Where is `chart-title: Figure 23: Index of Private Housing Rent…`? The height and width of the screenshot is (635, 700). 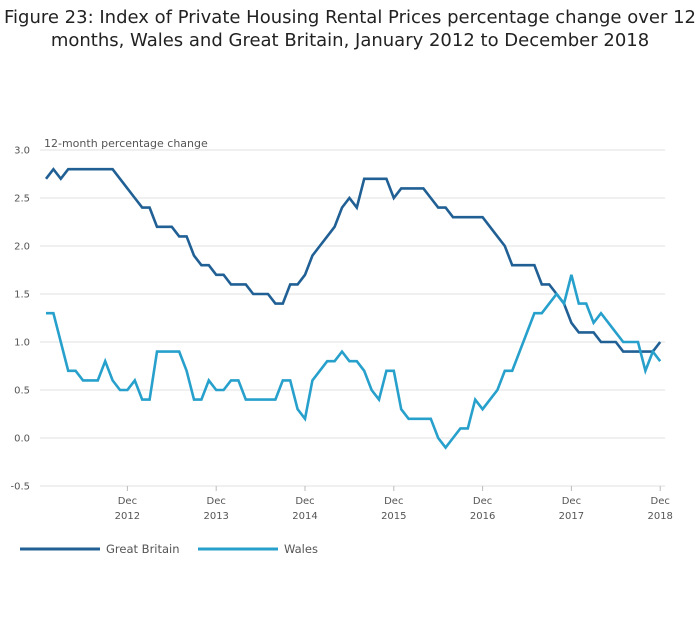
chart-title: Figure 23: Index of Private Housing Rent… is located at coordinates (349, 29).